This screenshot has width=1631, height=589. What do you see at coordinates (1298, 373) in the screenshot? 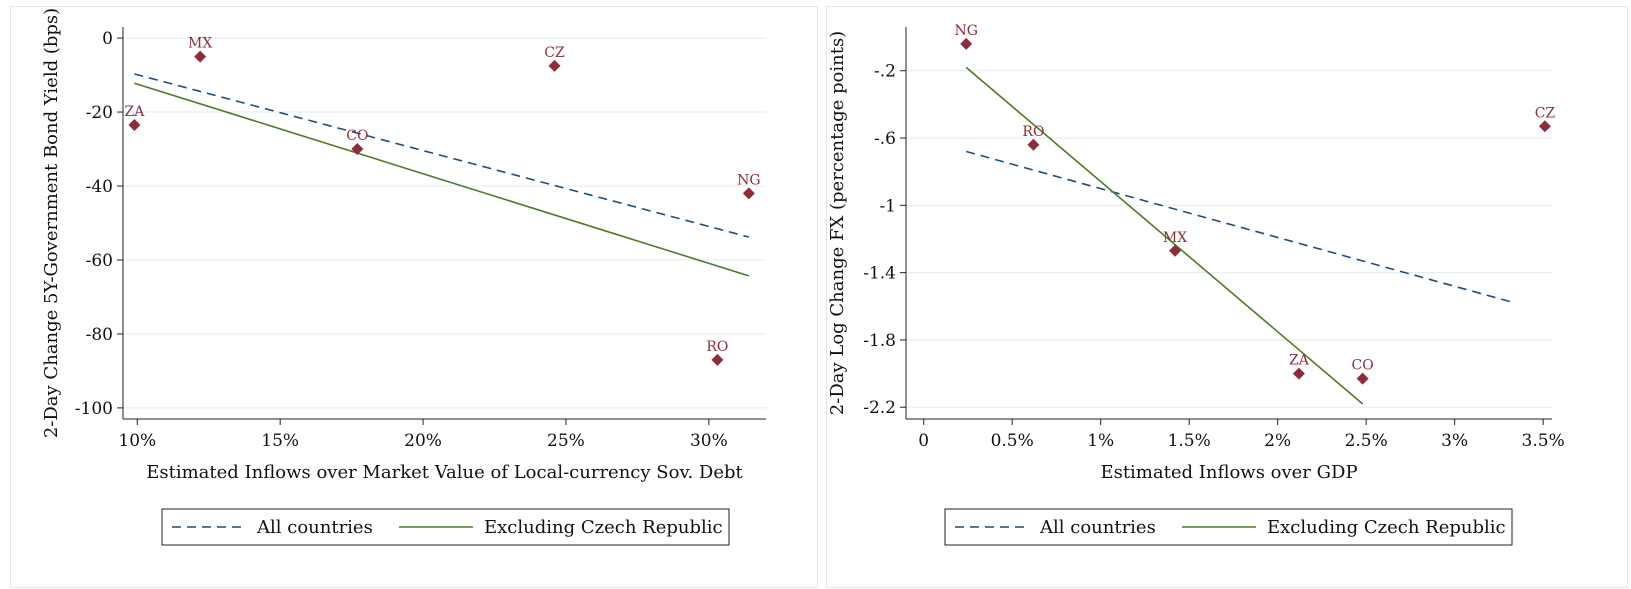
I see `right-point-za` at bounding box center [1298, 373].